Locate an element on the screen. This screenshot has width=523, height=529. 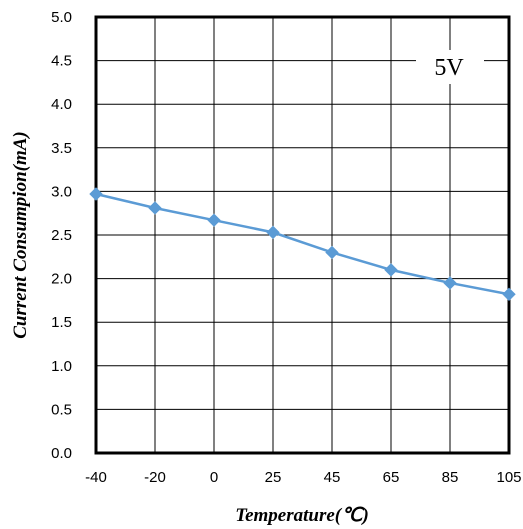
x-tick-label: 25 is located at coordinates (273, 477).